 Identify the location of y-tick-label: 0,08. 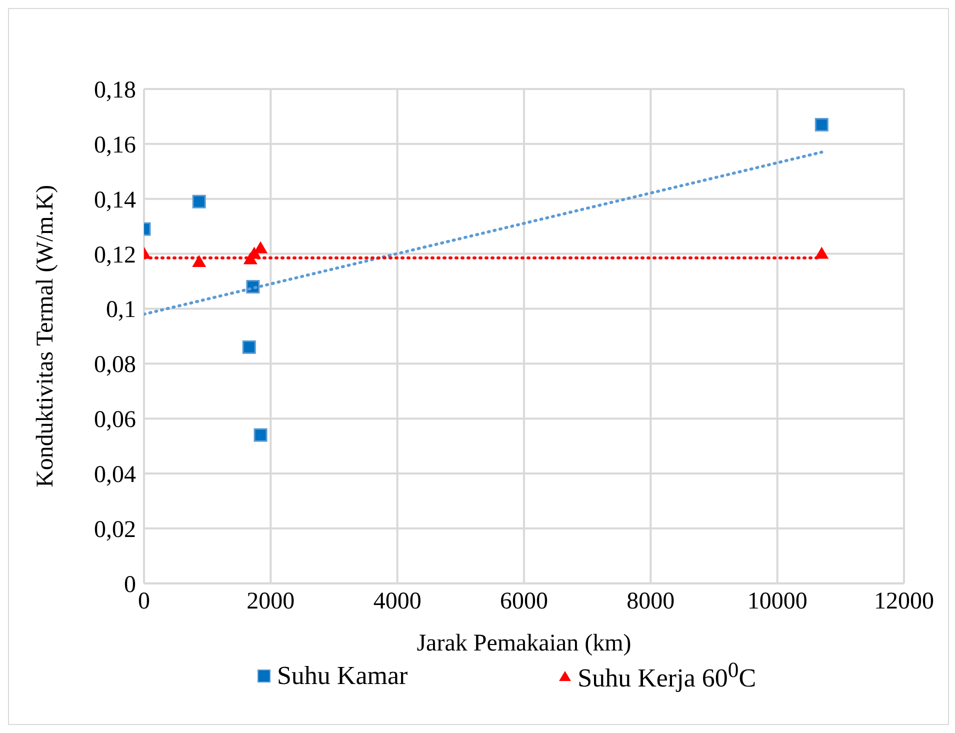
(115, 365).